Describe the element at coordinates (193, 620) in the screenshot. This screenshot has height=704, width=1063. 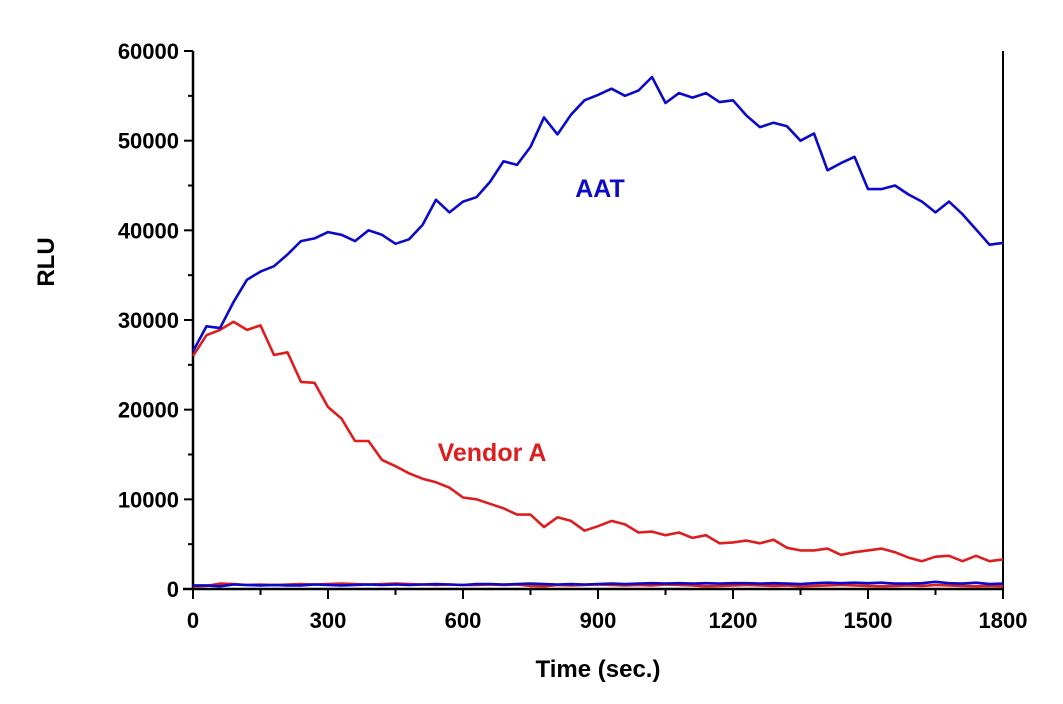
I see `x-tick-label: 0` at that location.